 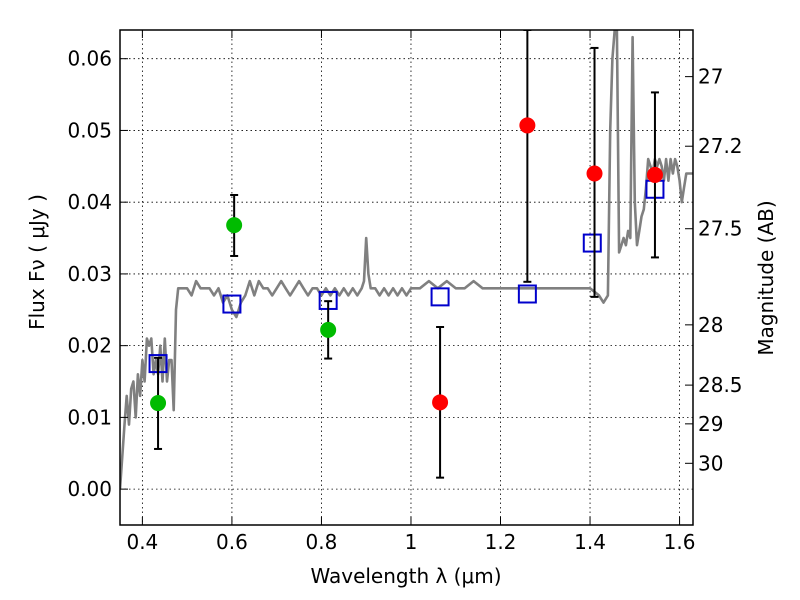 What do you see at coordinates (710, 424) in the screenshot?
I see `y2-tick-label: 29` at bounding box center [710, 424].